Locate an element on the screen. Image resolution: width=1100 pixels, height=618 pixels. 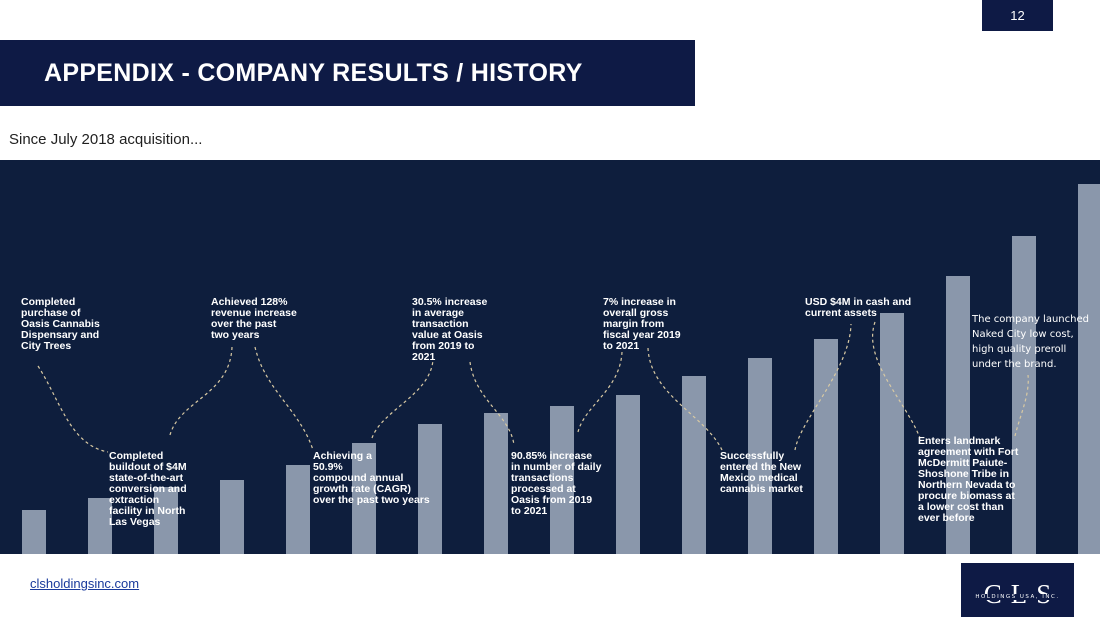
cls-logo: CLS HOLDINGS USA, INC. is located at coordinates (1017, 590).